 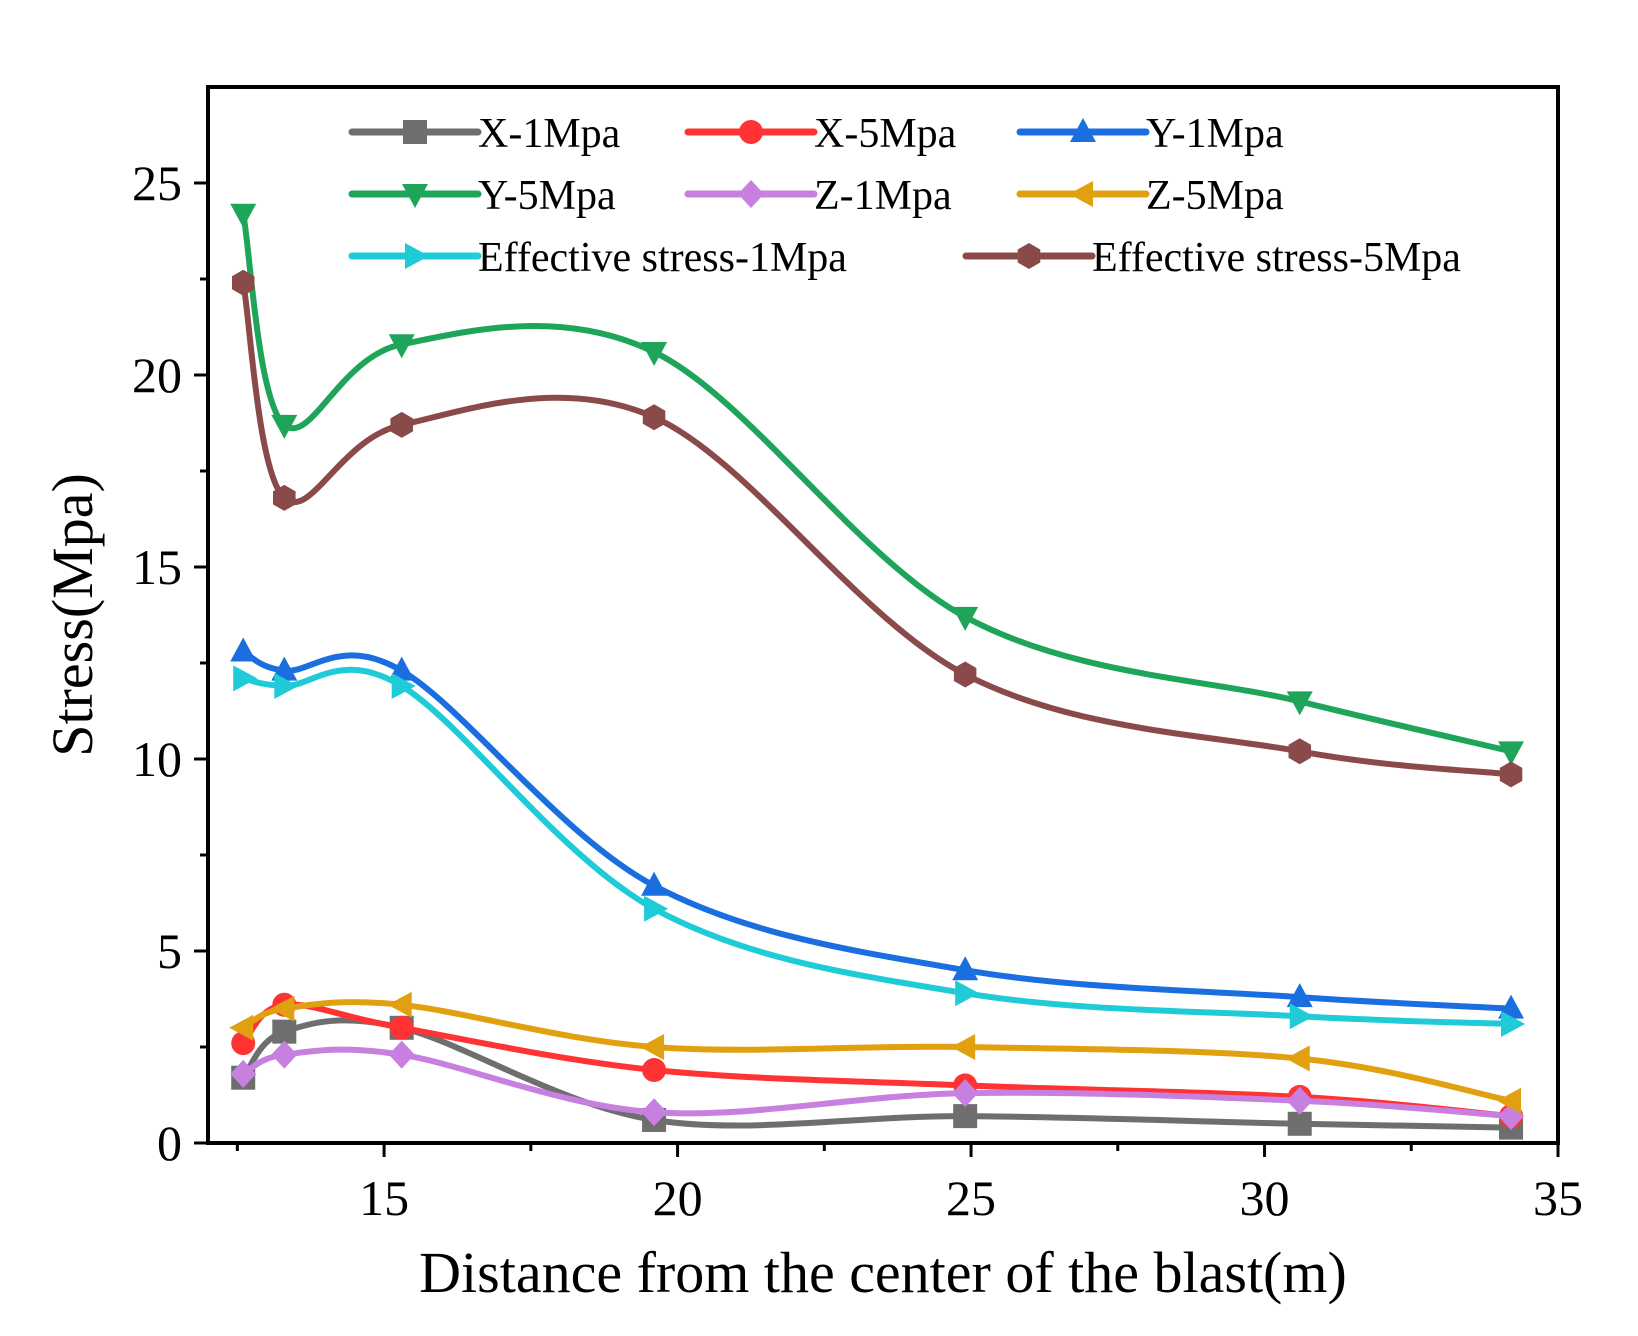 I want to click on legend-item-z-5mpa: Z-5Mpa, so click(x=1150, y=196).